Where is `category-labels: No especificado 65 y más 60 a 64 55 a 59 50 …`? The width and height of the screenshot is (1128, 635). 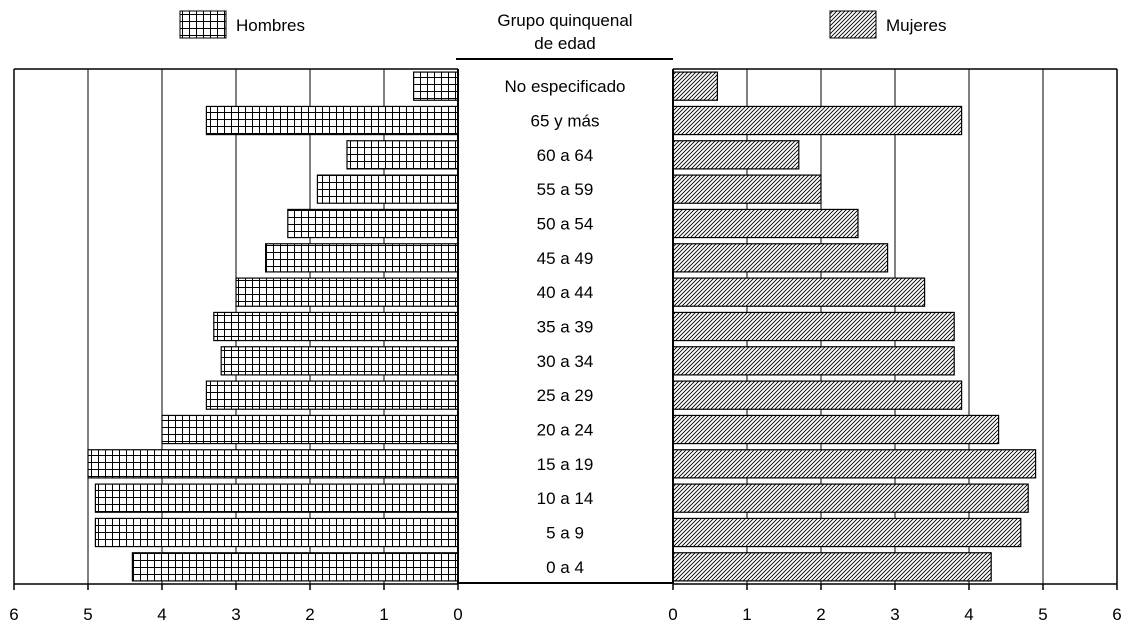
category-labels: No especificado 65 y más 60 a 64 55 a 59 50 … is located at coordinates (565, 327).